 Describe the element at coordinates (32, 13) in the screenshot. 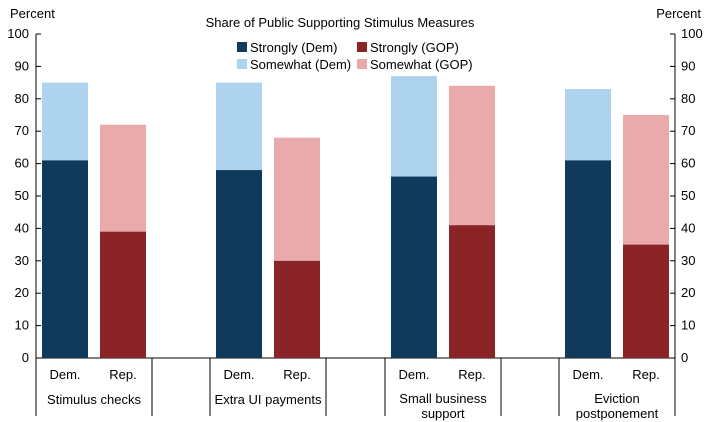

I see `left-axis-label: Percent` at that location.